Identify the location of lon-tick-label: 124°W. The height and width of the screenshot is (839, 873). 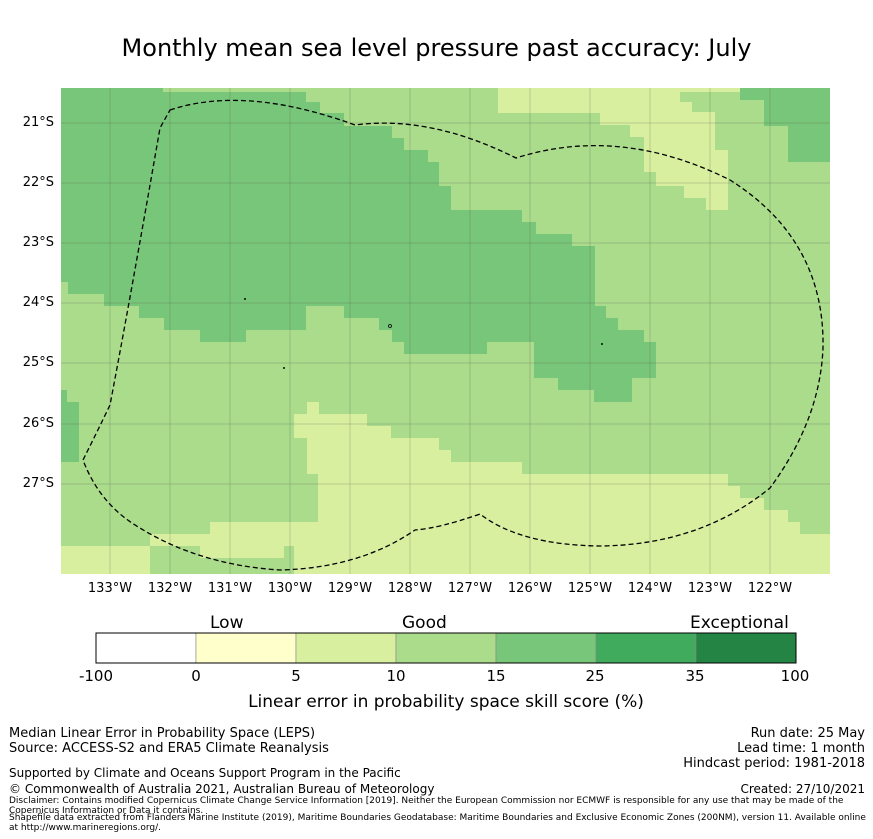
(650, 588).